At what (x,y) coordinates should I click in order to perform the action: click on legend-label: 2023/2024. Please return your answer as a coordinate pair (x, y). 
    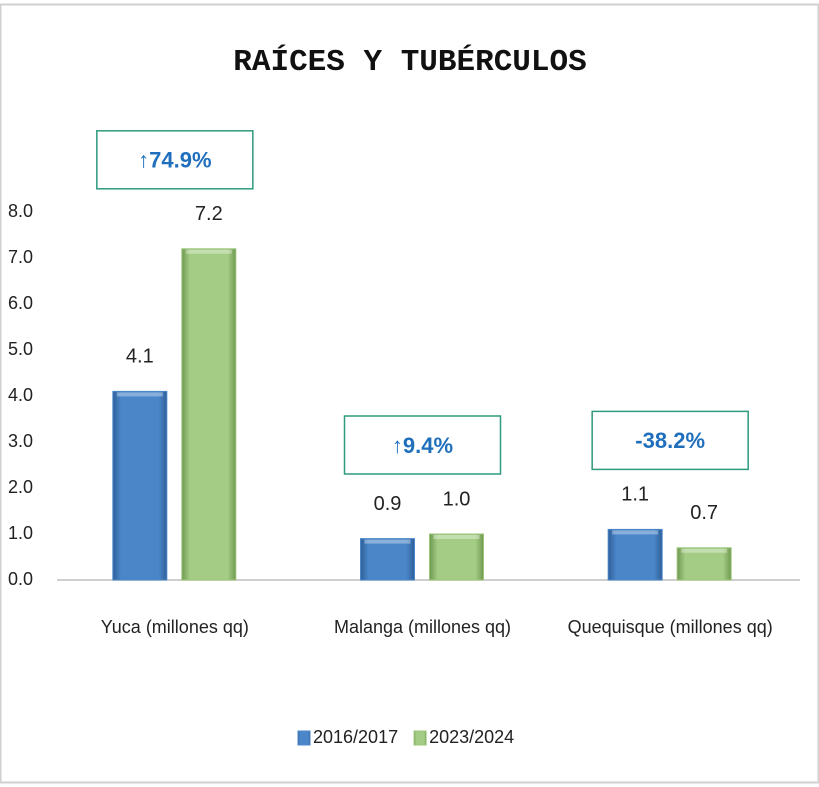
    Looking at the image, I should click on (471, 737).